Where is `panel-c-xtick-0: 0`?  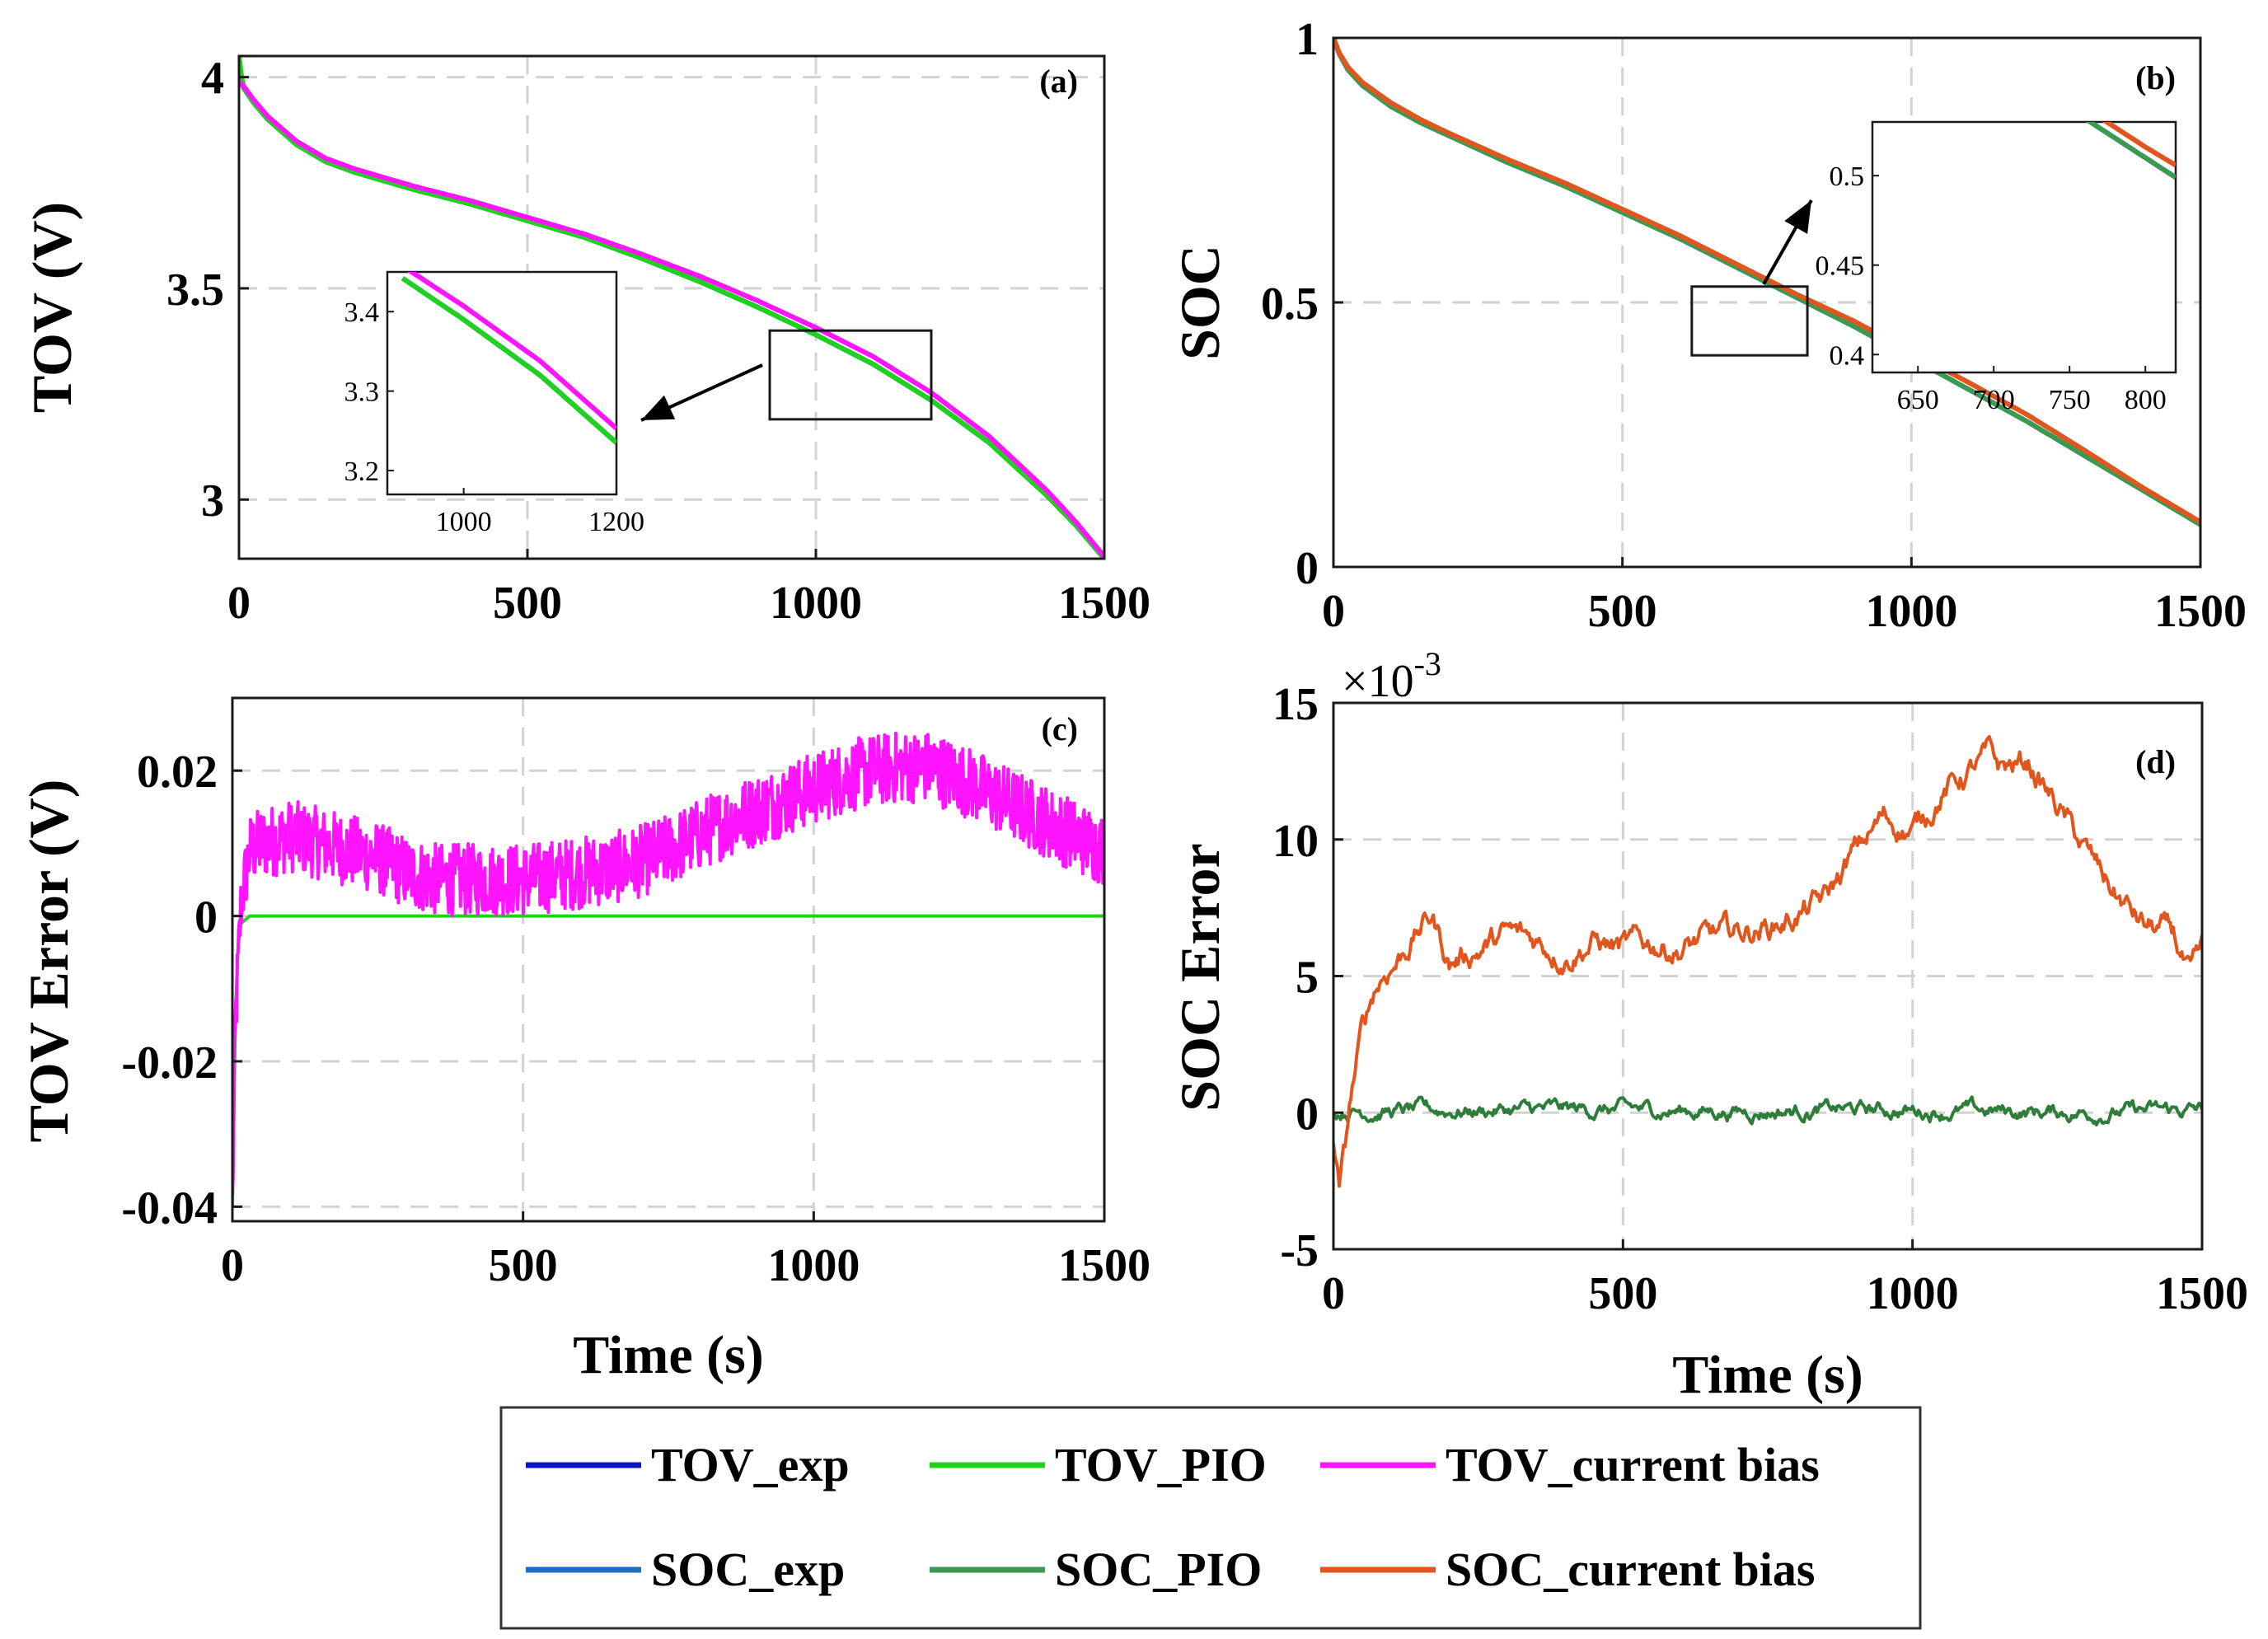 panel-c-xtick-0: 0 is located at coordinates (233, 1265).